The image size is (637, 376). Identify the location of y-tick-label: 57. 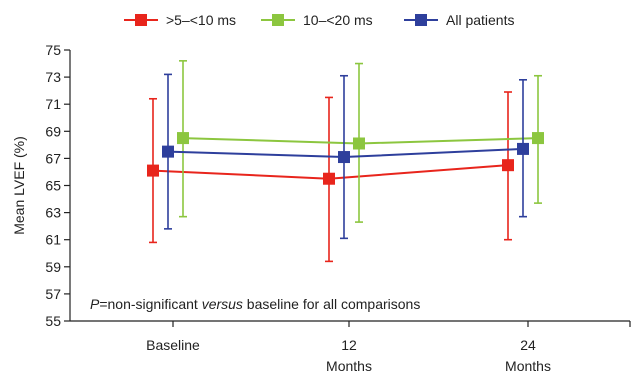
(53, 294).